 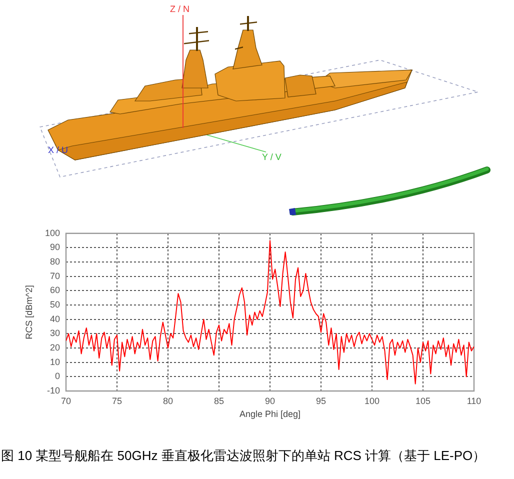 What do you see at coordinates (474, 401) in the screenshot?
I see `x-tick-label: 110` at bounding box center [474, 401].